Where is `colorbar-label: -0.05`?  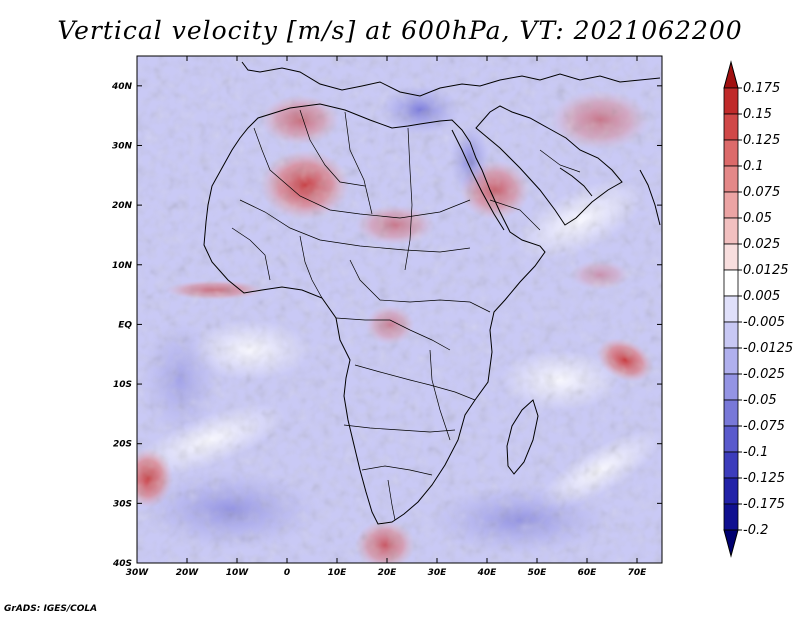
colorbar-label: -0.05 is located at coordinates (760, 400).